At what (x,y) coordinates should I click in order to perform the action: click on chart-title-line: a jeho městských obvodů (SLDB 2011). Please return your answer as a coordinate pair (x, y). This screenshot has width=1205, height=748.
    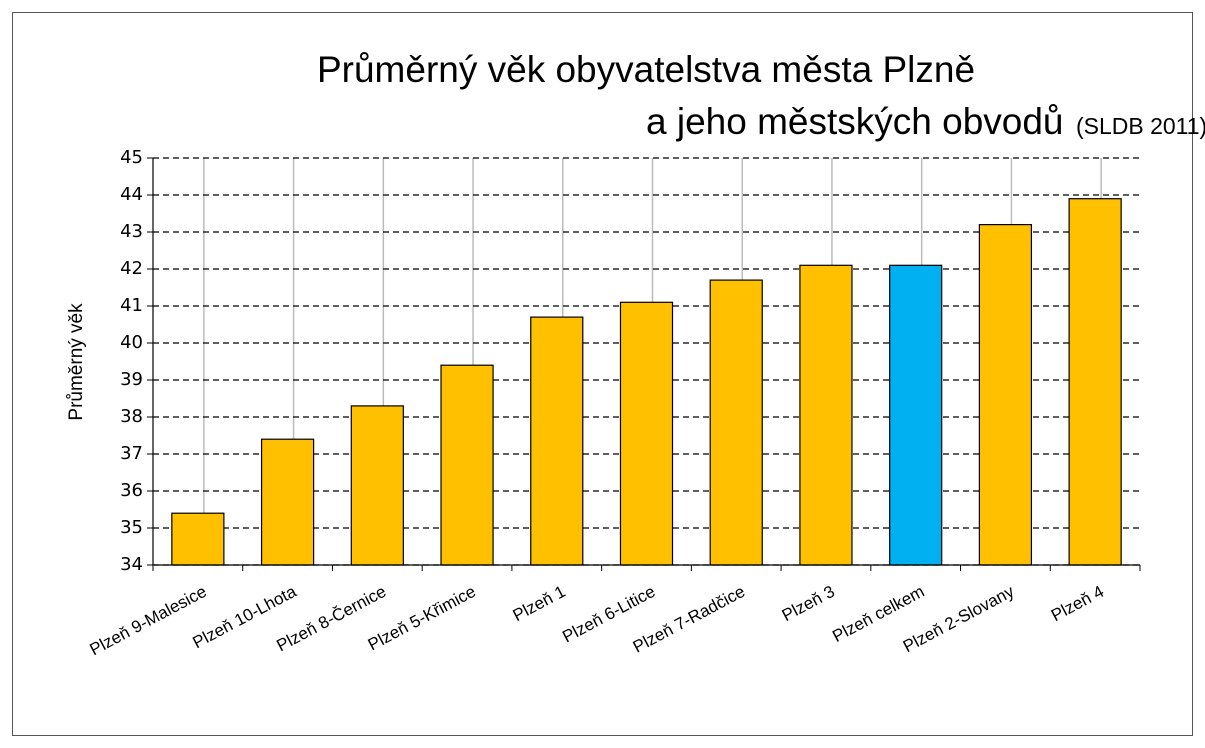
    Looking at the image, I should click on (925, 121).